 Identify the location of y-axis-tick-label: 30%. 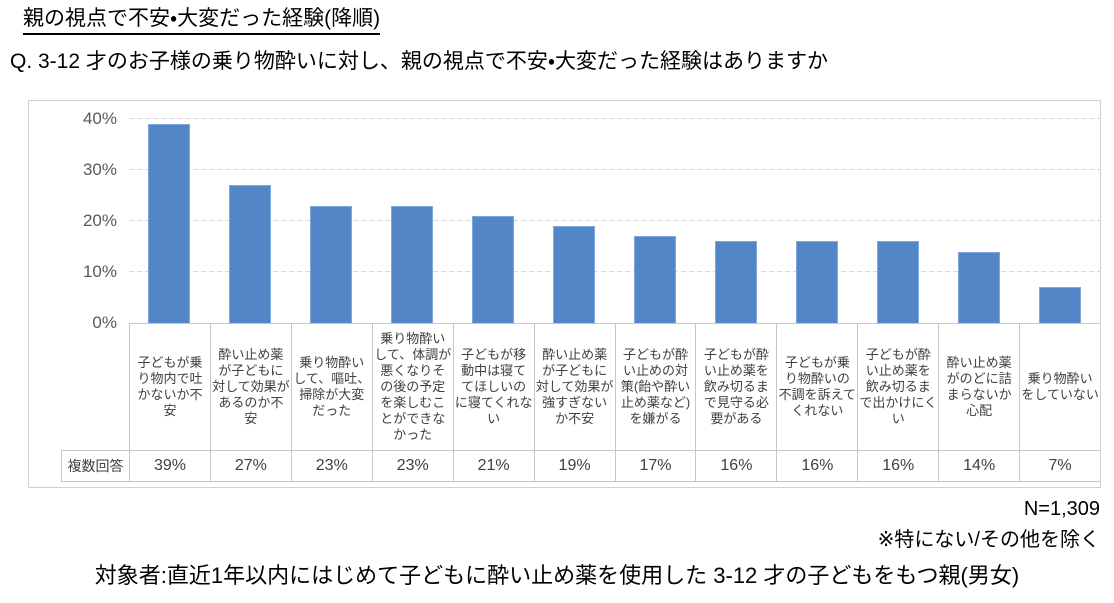
(99, 169).